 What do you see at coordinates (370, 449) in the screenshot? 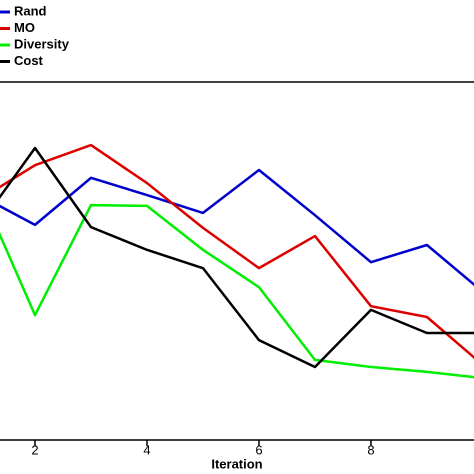
I see `x-tick-label: 8` at bounding box center [370, 449].